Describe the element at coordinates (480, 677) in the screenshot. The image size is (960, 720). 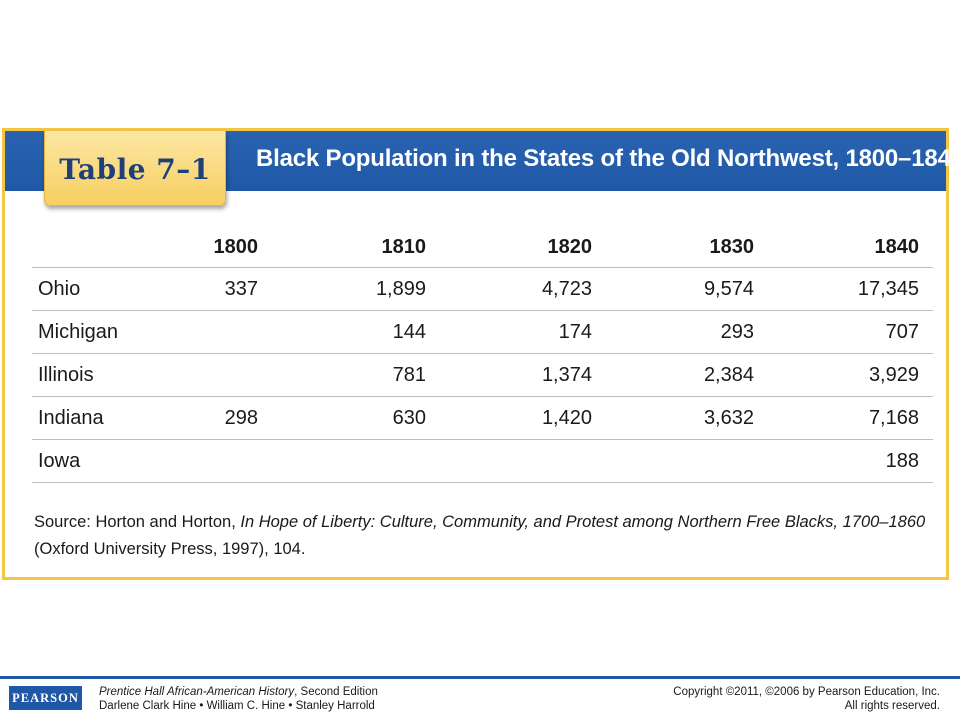
I see `footer-divider` at that location.